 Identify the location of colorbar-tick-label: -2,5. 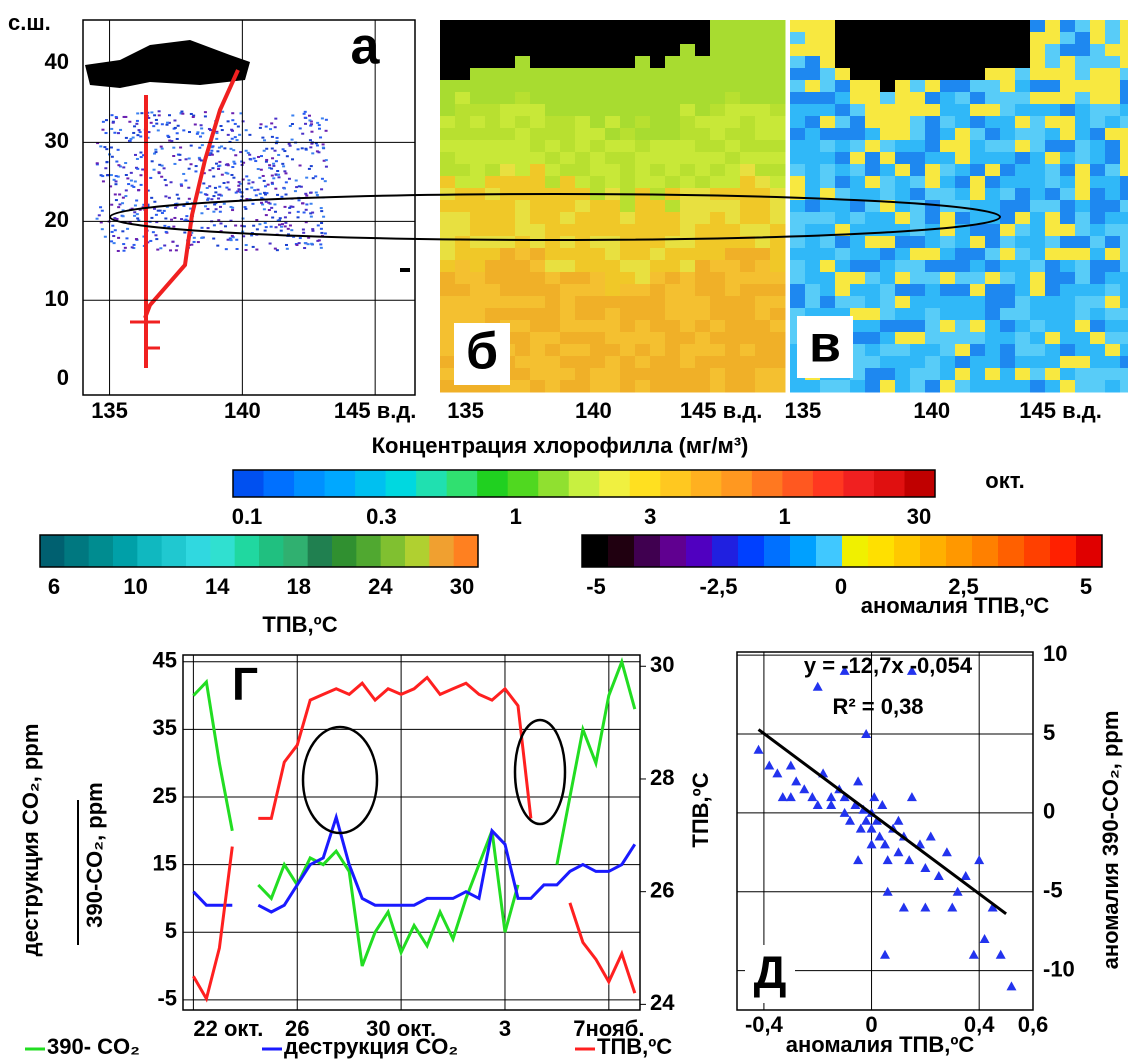
(719, 586).